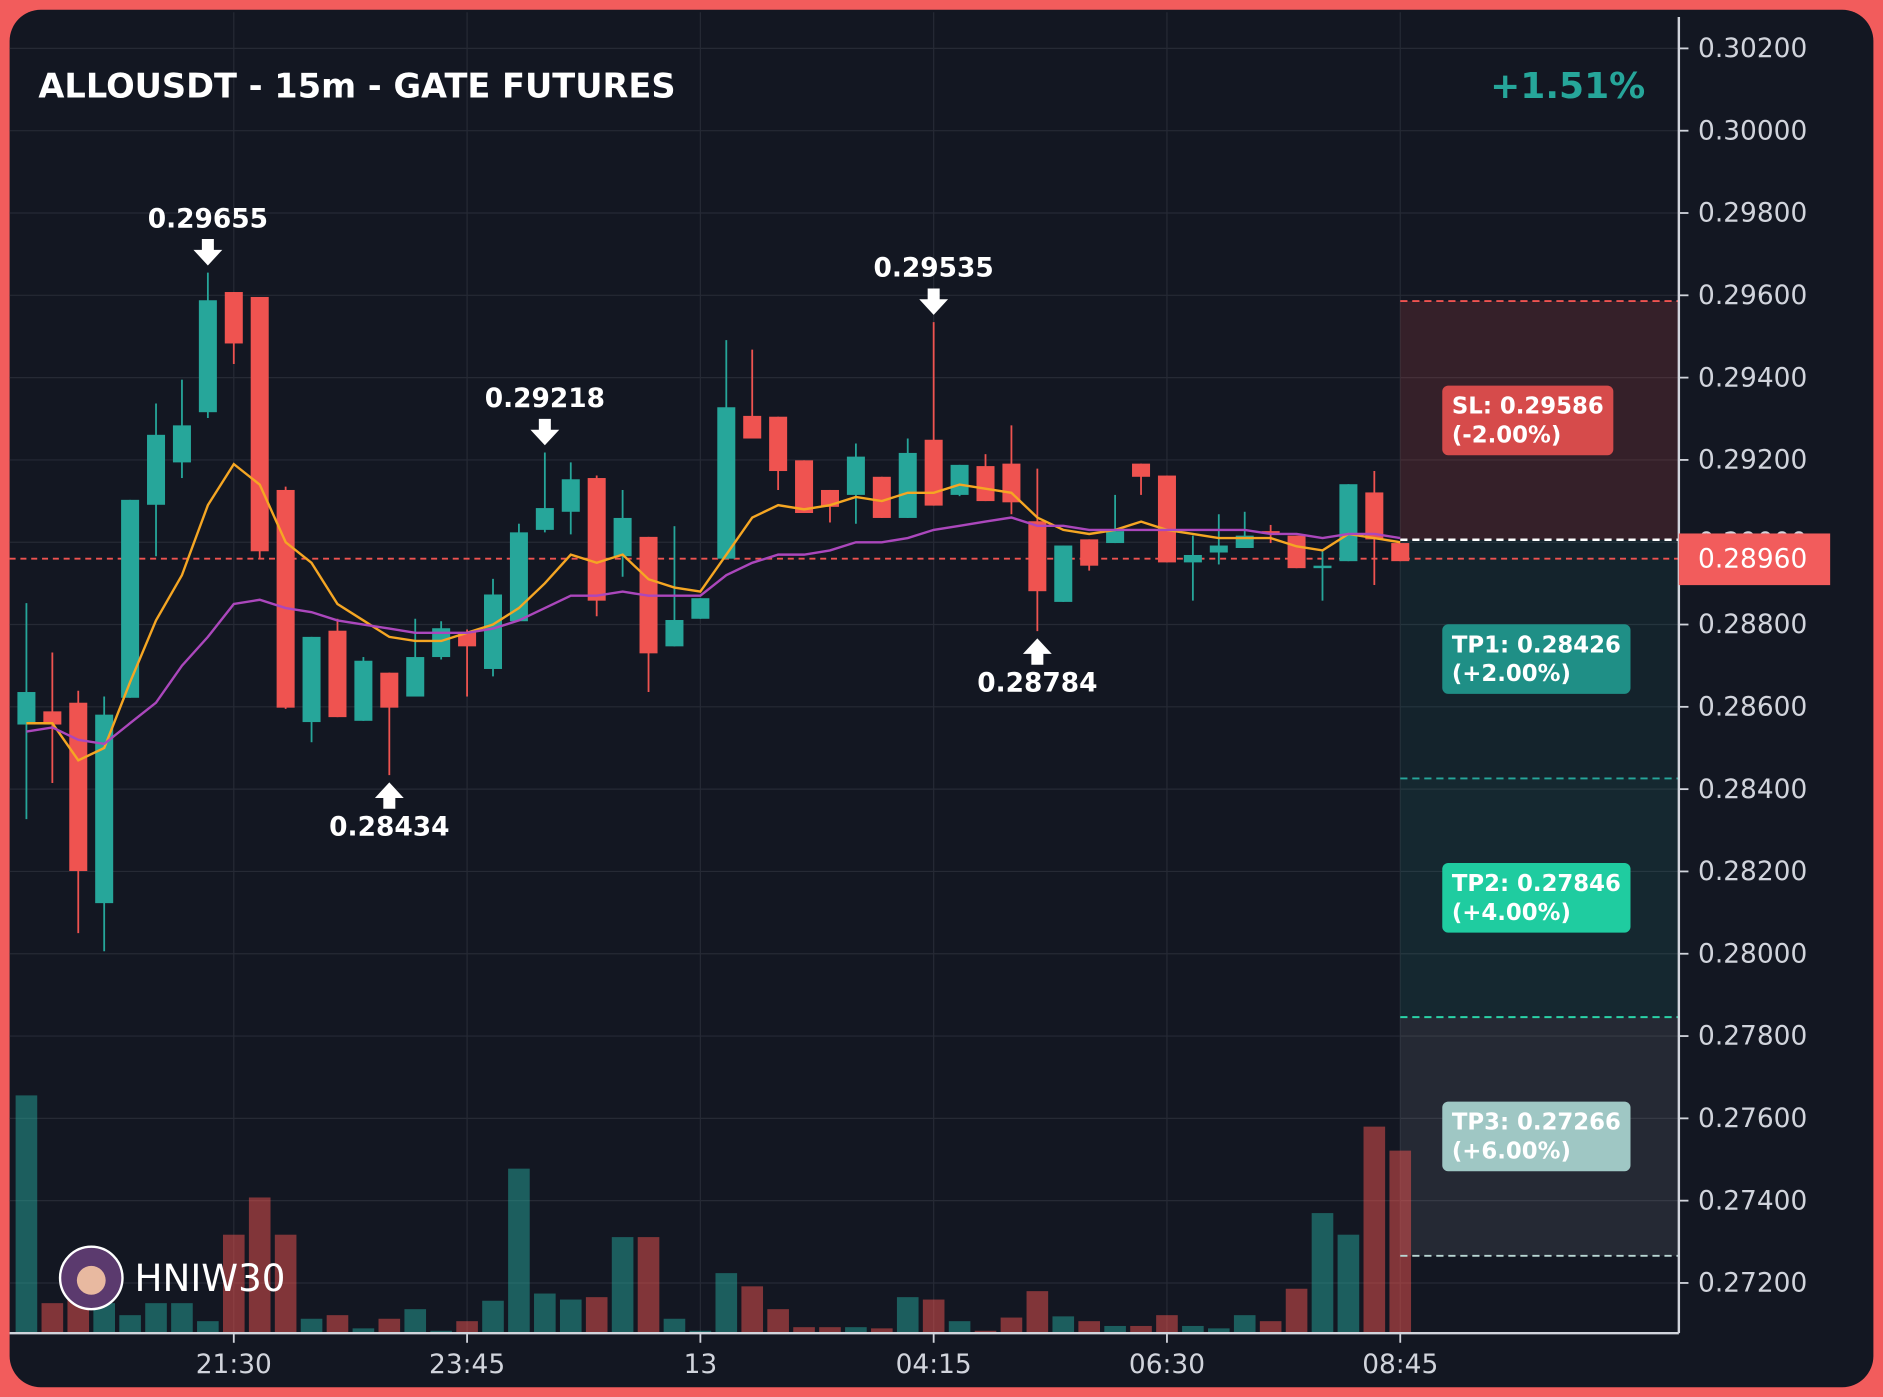 The image size is (1883, 1397). I want to click on y-tick-label: 0.28000, so click(1752, 953).